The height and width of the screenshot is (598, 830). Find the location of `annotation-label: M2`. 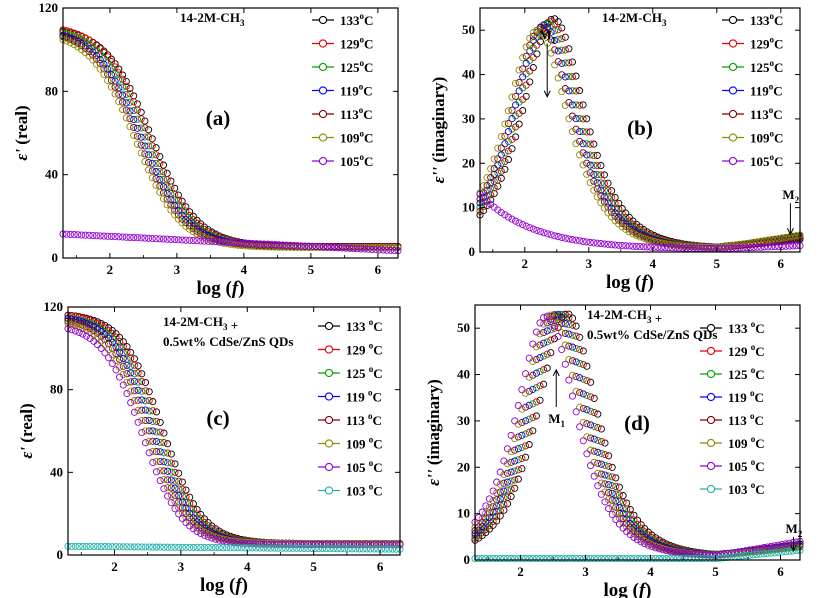

annotation-label: M2 is located at coordinates (794, 530).